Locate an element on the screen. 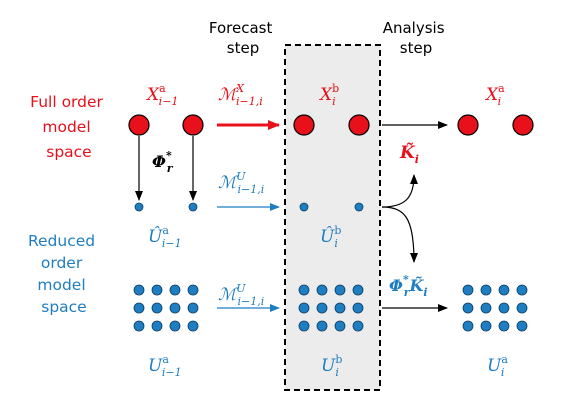  gain-k-label: K̃i is located at coordinates (409, 154).